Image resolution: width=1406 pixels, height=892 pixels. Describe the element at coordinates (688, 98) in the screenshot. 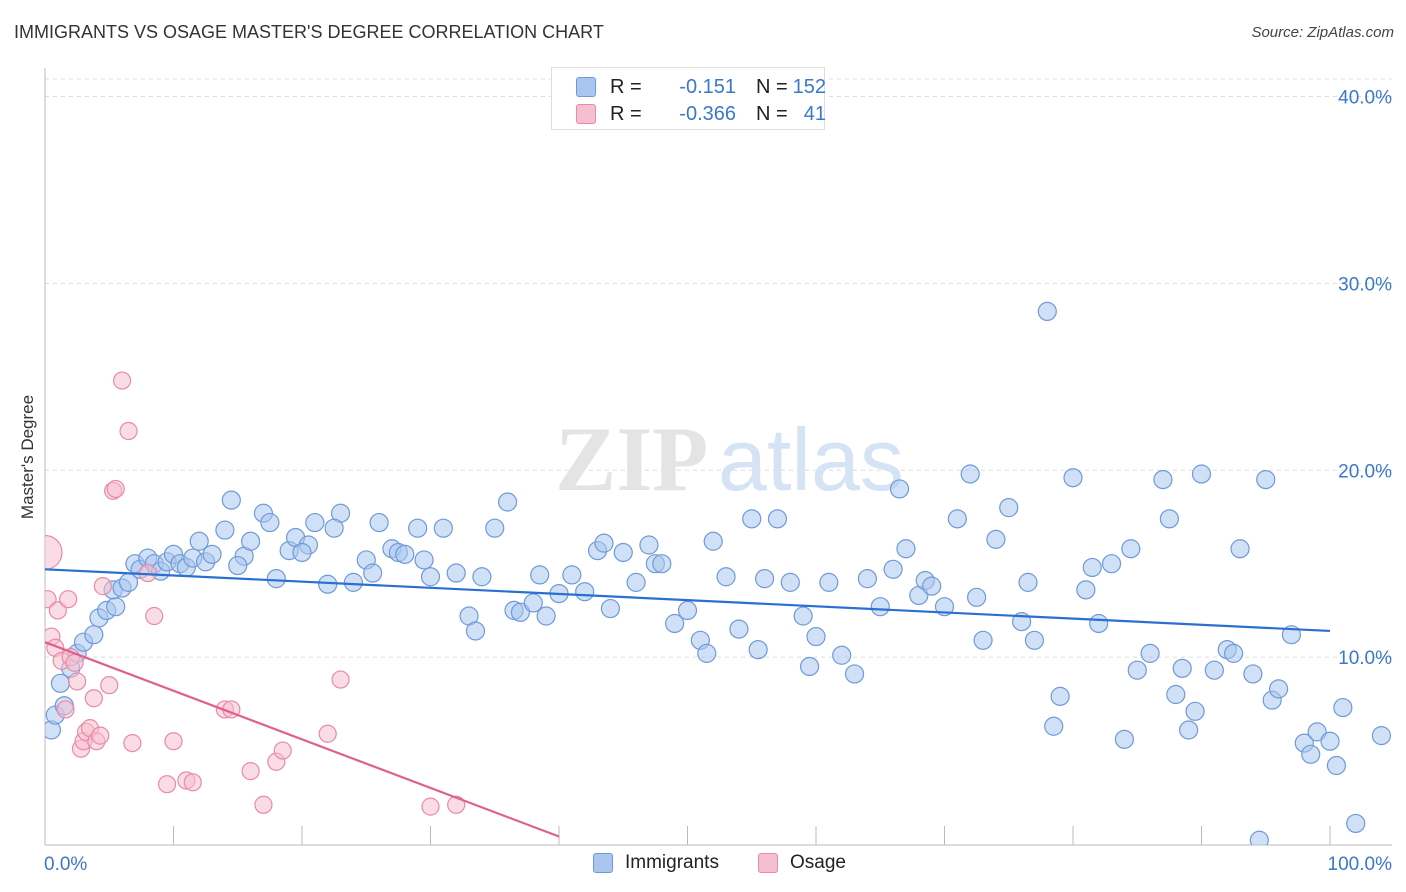

I see `stats-legend: R = -0.151 N = 152 R = -0.366 N = 41` at that location.